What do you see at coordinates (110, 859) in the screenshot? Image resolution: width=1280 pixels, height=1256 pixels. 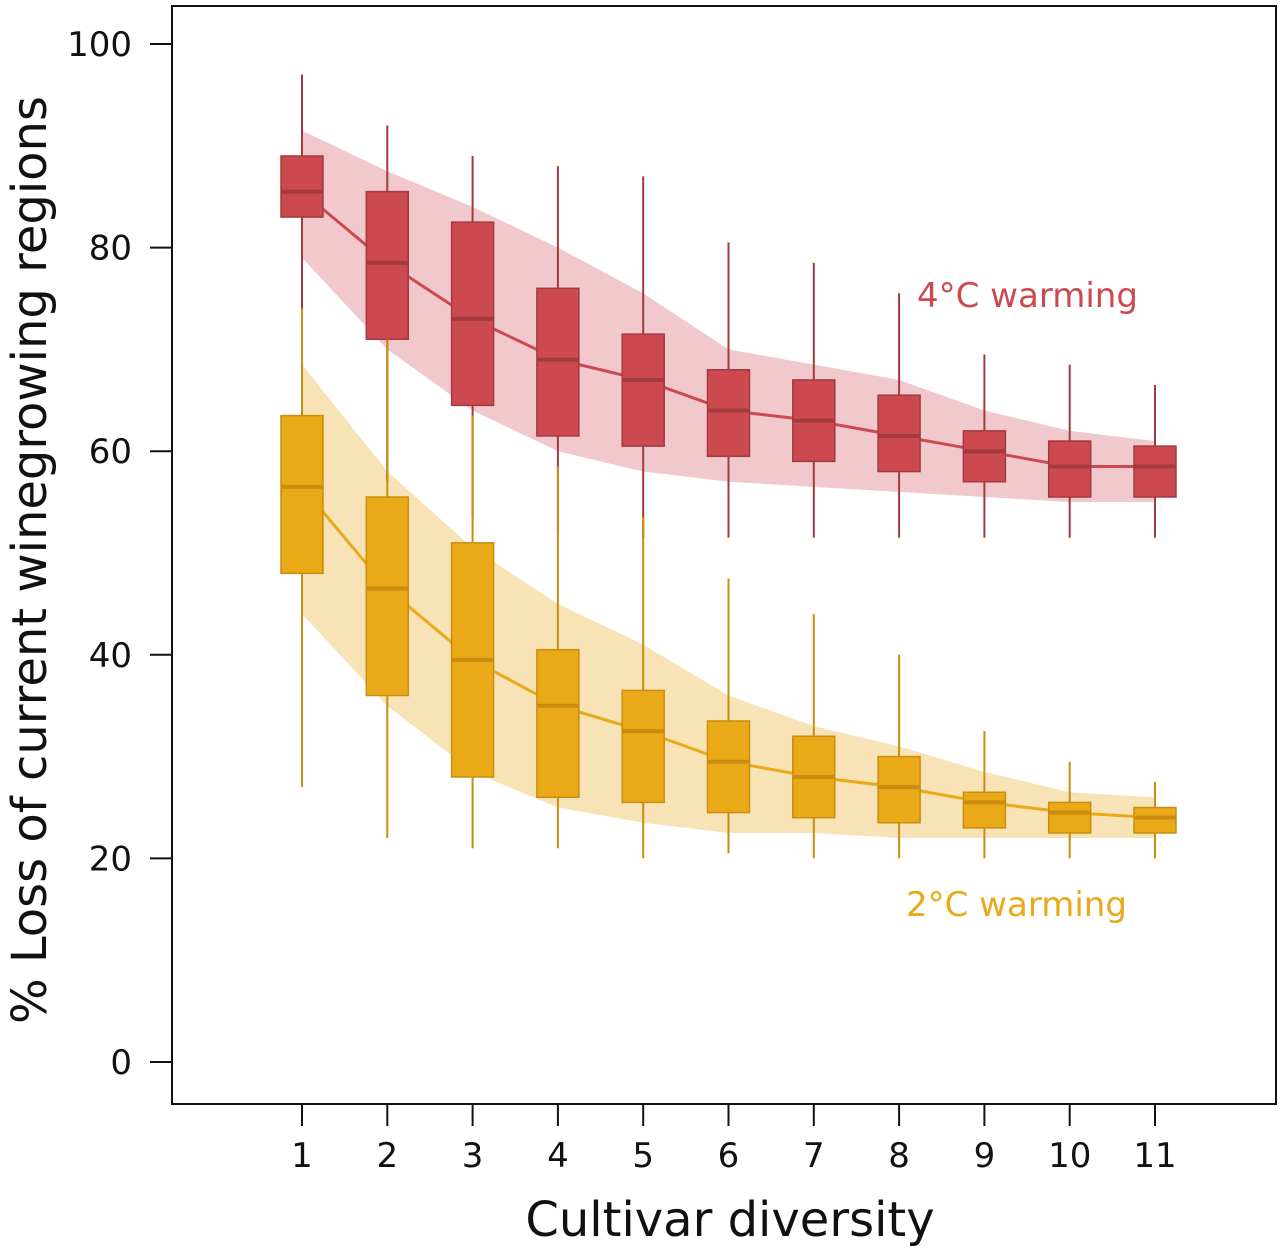 I see `y-tick-label-20: 20` at bounding box center [110, 859].